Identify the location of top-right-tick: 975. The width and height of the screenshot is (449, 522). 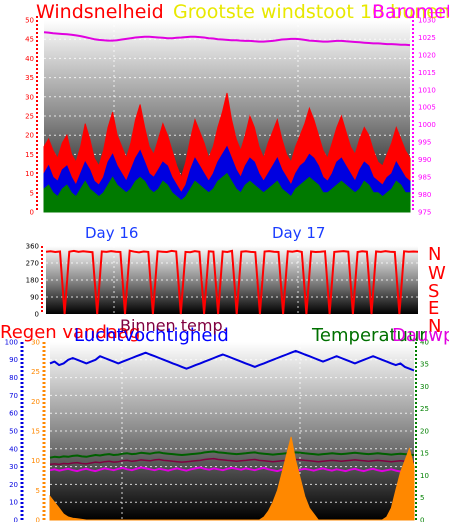
(424, 212).